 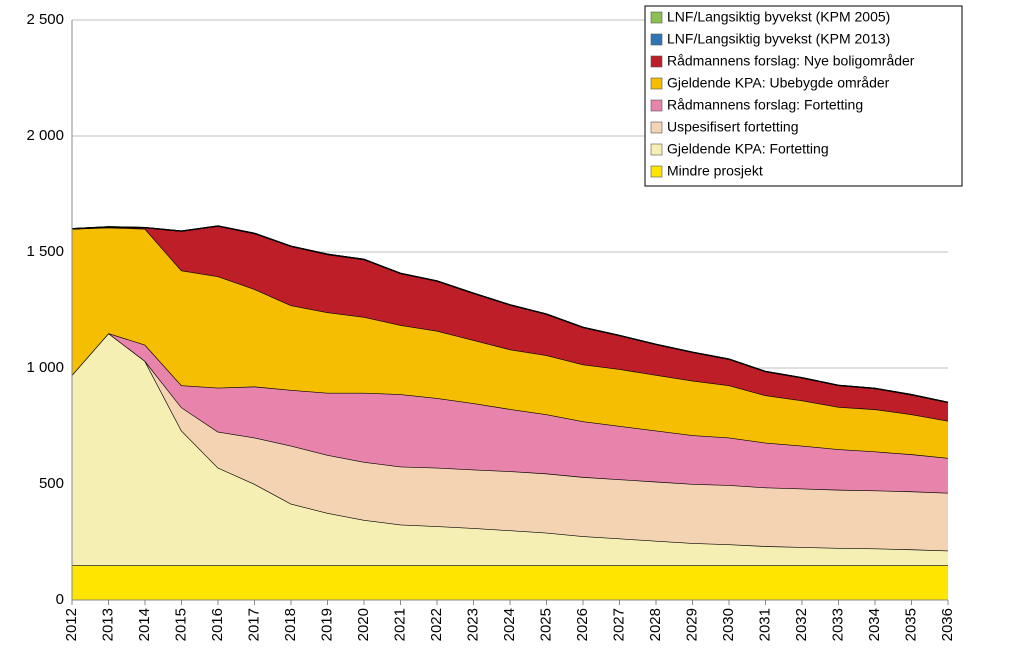 I want to click on x-tick-label: 2029, so click(x=691, y=624).